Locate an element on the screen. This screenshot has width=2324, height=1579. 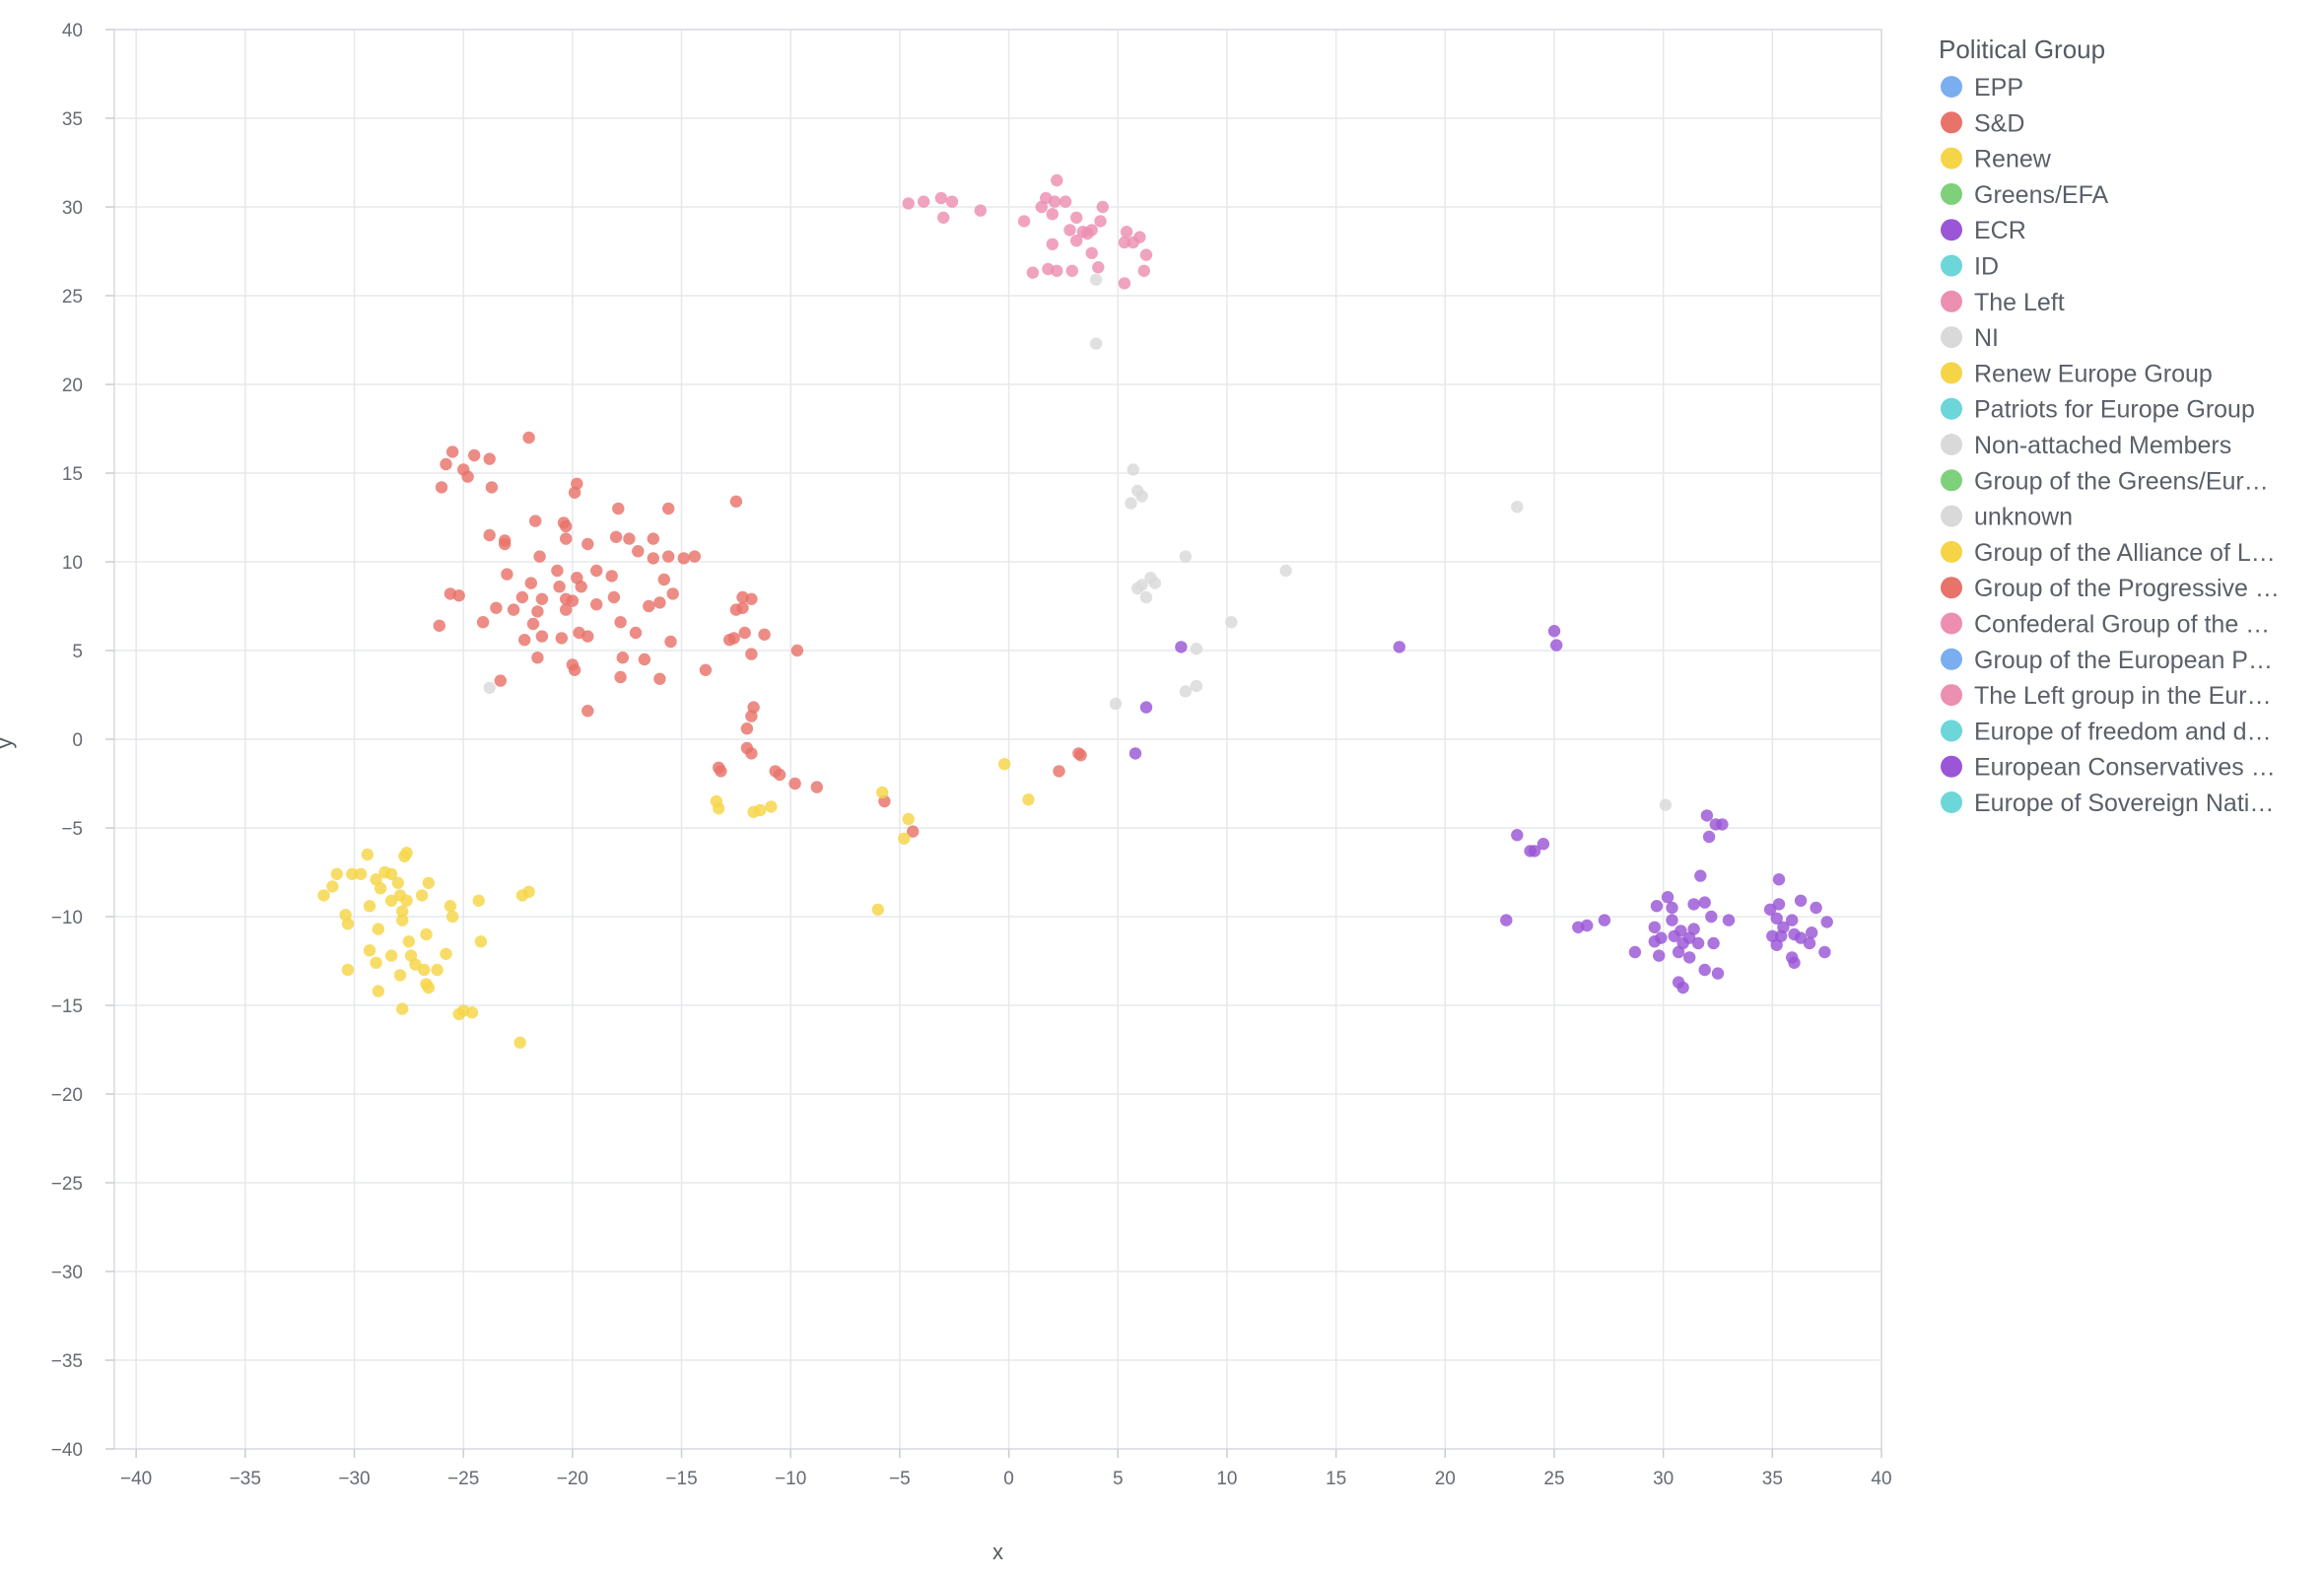
legend-item: EPP is located at coordinates (1982, 88).